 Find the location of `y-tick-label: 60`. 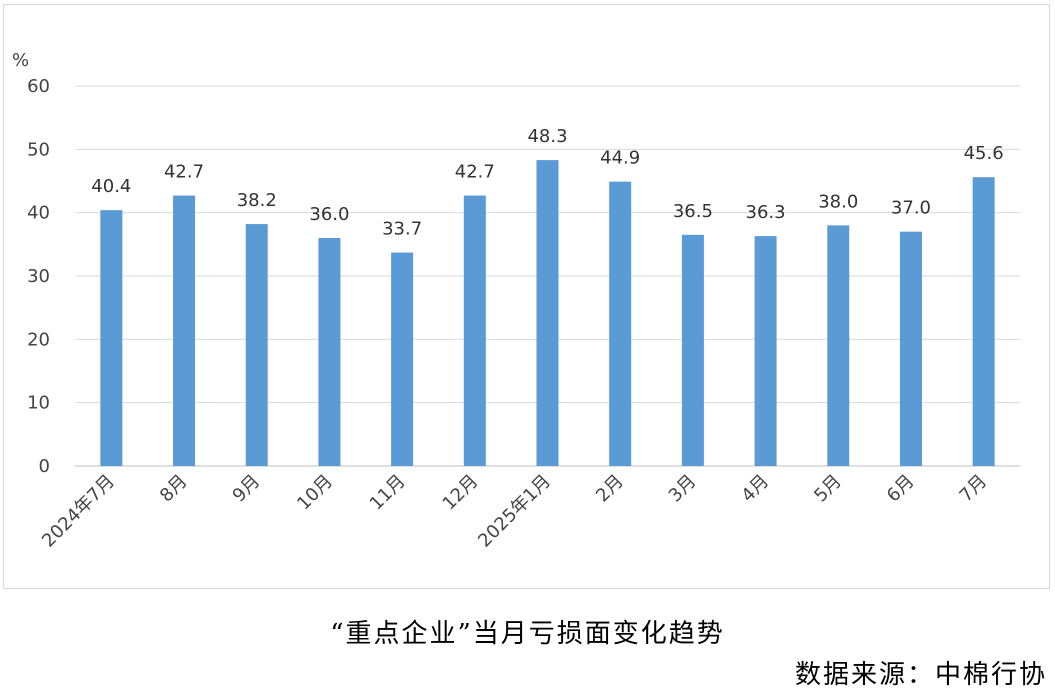

y-tick-label: 60 is located at coordinates (38, 86).